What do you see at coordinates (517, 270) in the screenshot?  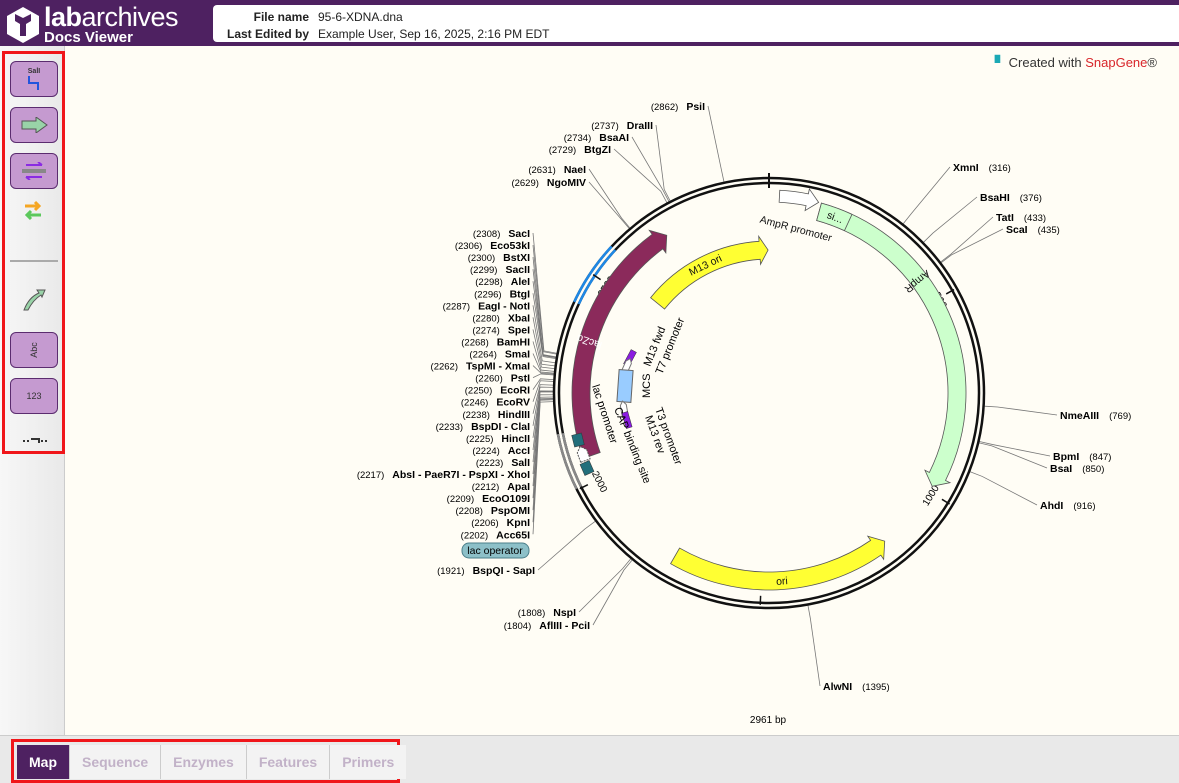 I see `enzyme-name: SacII` at bounding box center [517, 270].